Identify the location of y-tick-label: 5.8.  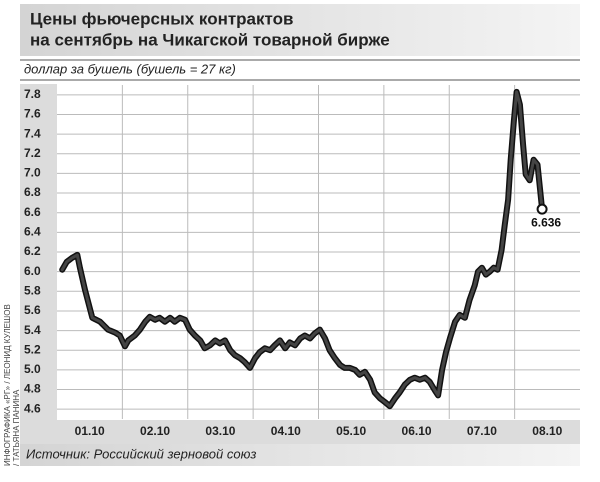
(32, 290).